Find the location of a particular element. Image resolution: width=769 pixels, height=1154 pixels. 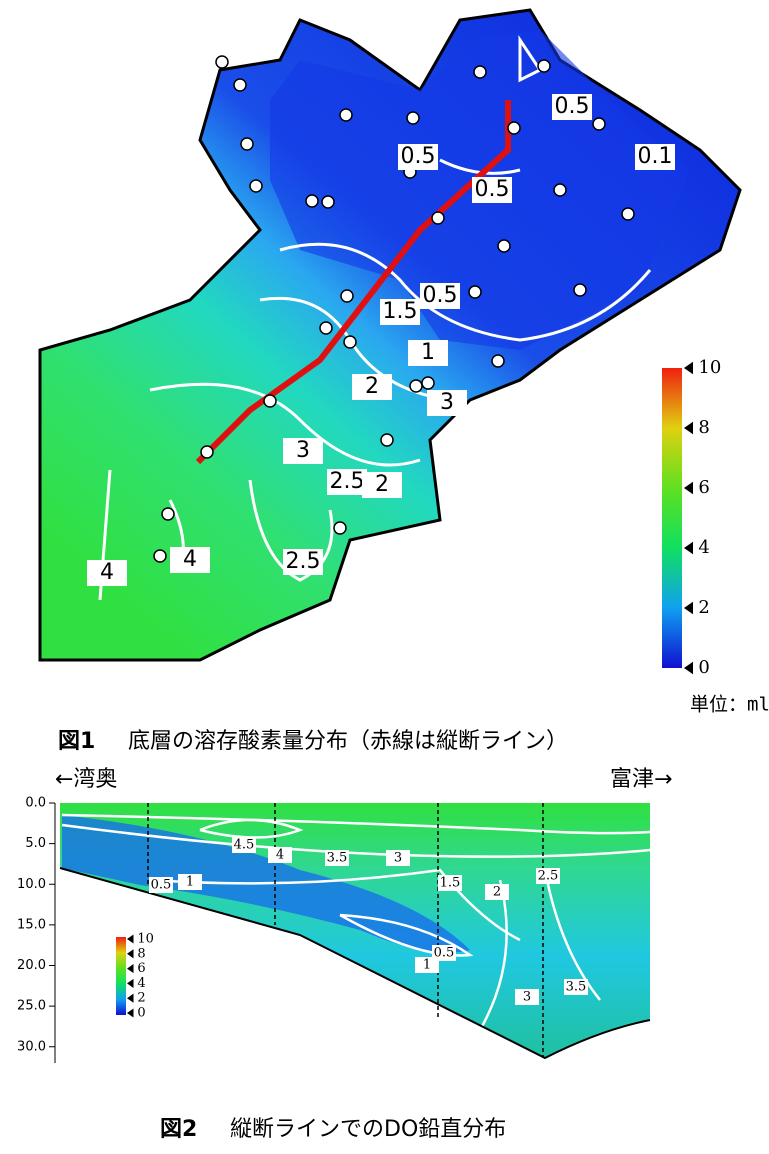

y-tick-label: 25.0 is located at coordinates (31, 1006).